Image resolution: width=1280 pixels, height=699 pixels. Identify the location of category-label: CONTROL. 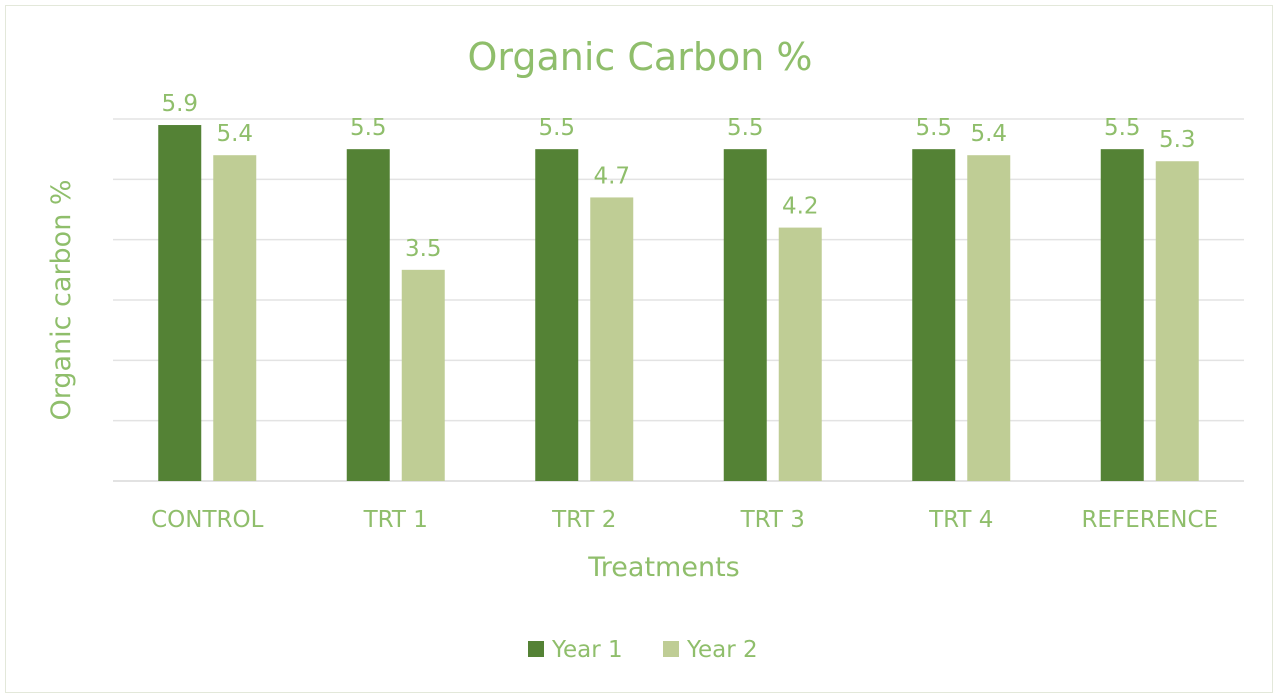
(207, 520).